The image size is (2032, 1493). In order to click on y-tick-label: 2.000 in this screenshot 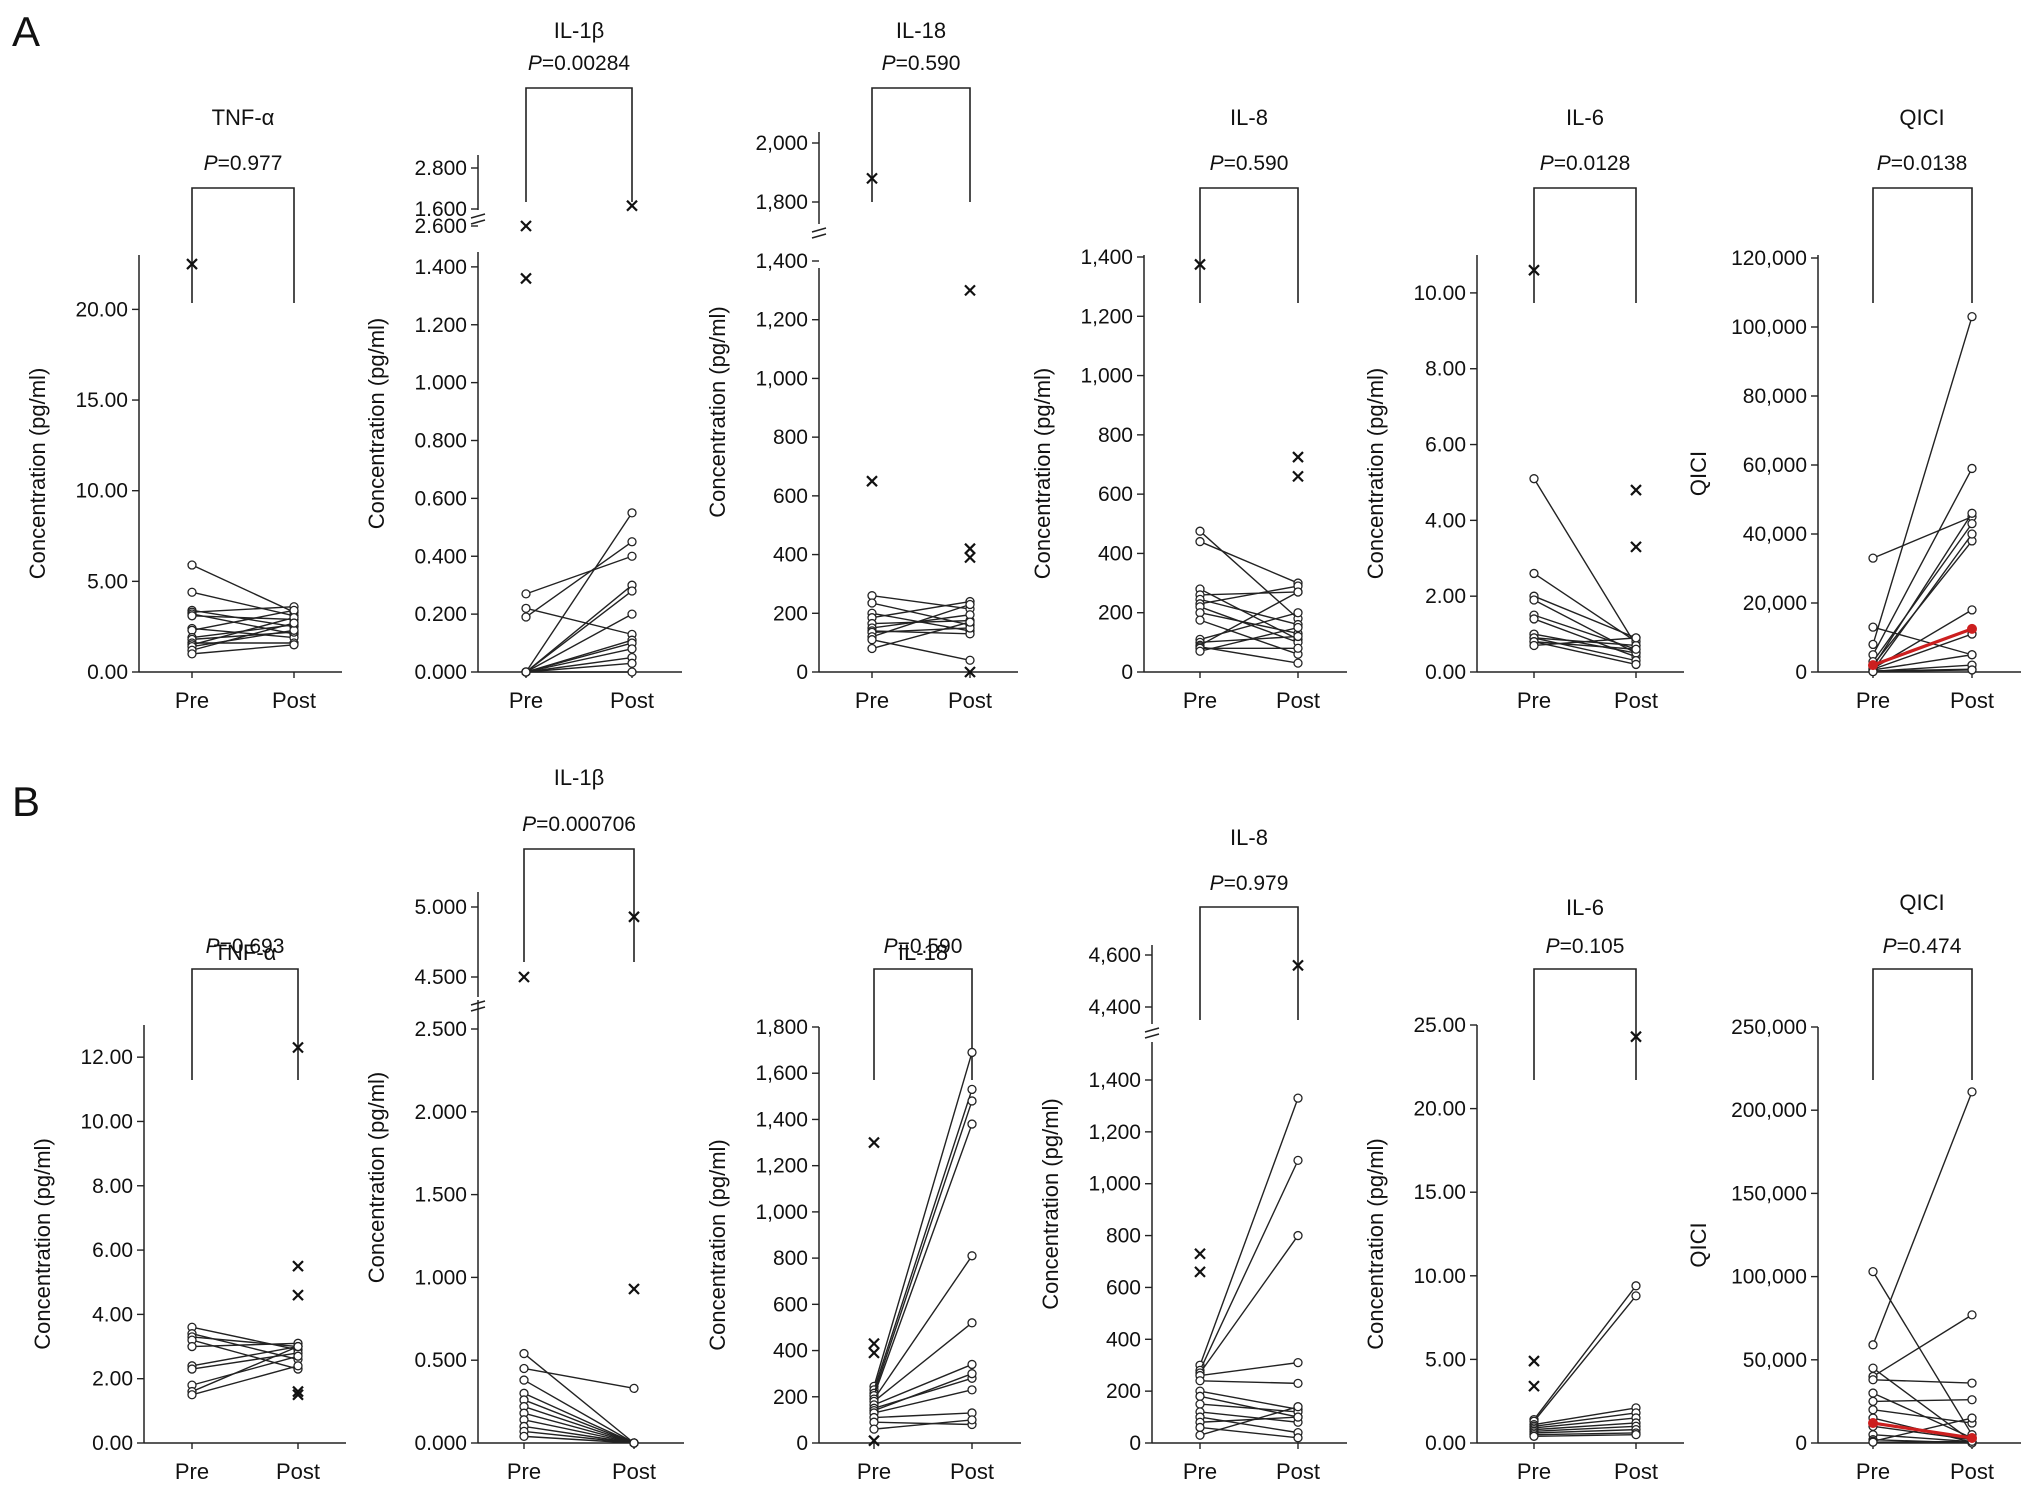, I will do `click(440, 1112)`.